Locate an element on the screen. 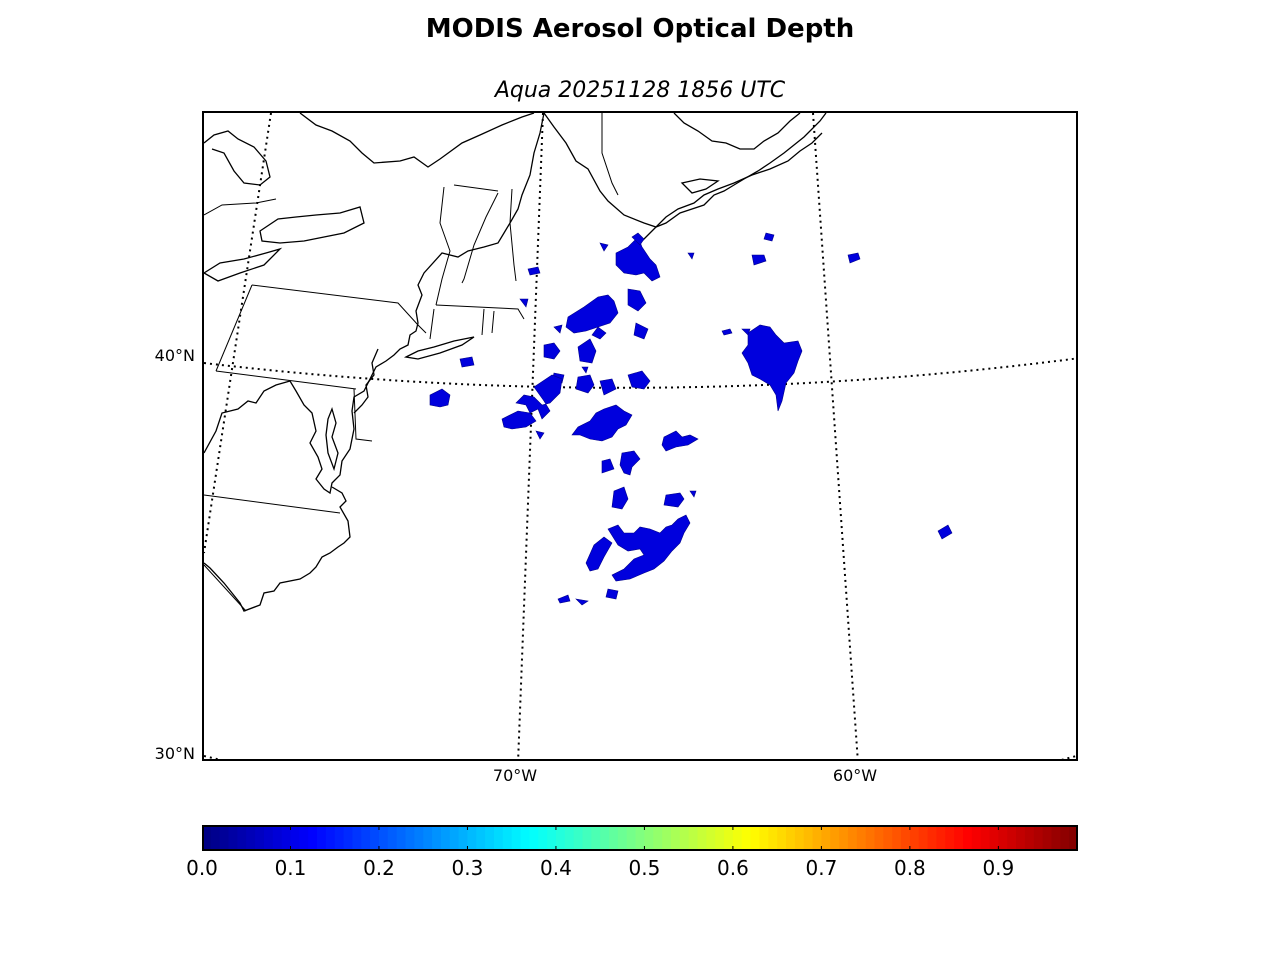 This screenshot has height=960, width=1280. chesapeake-bay is located at coordinates (332, 439).